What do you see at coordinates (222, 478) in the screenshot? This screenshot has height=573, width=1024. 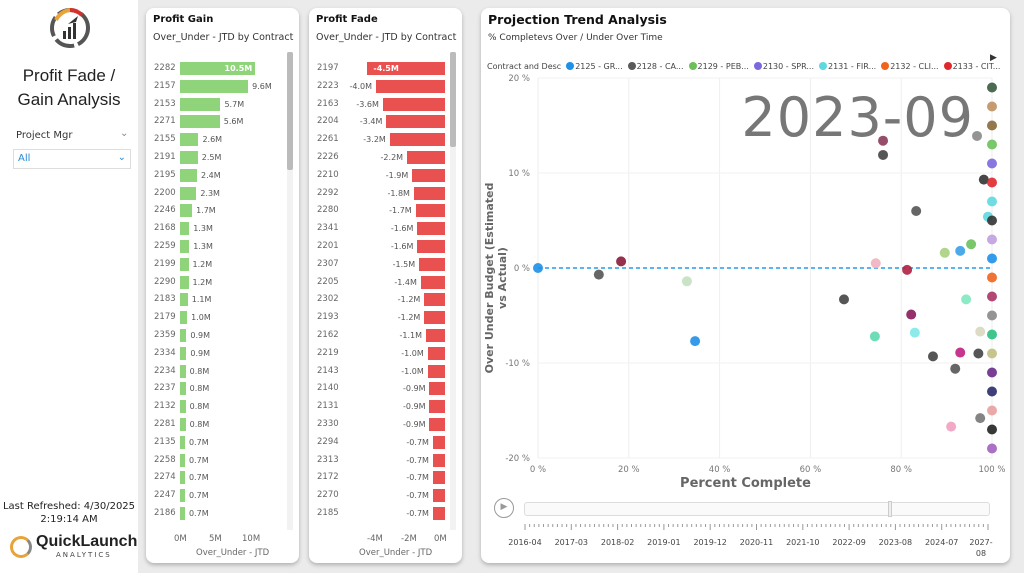 I see `bar-row: 2274 0.7M` at bounding box center [222, 478].